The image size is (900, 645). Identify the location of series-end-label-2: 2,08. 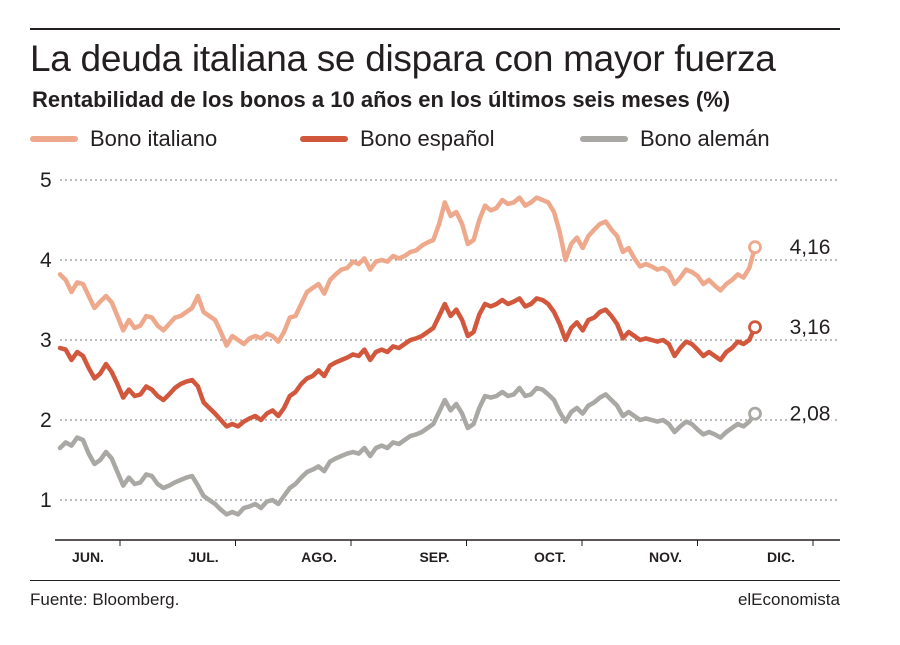
(810, 414).